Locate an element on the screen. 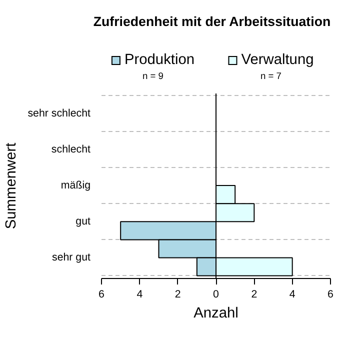  y-tick-label: sehr schlecht is located at coordinates (59, 113).